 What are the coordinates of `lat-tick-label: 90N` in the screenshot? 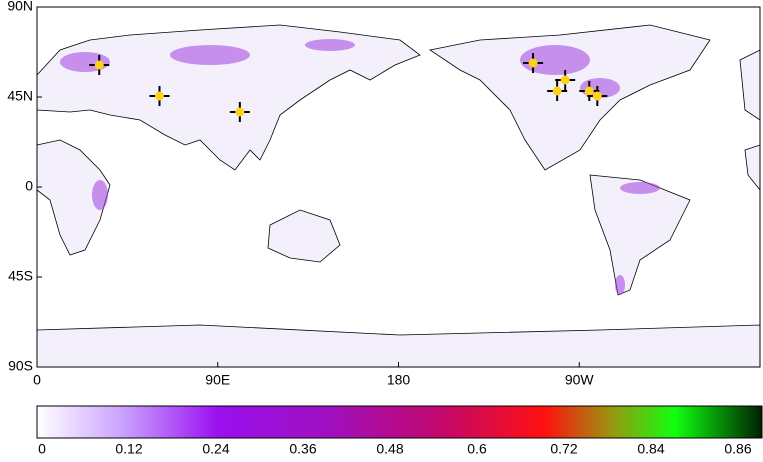 It's located at (20, 7).